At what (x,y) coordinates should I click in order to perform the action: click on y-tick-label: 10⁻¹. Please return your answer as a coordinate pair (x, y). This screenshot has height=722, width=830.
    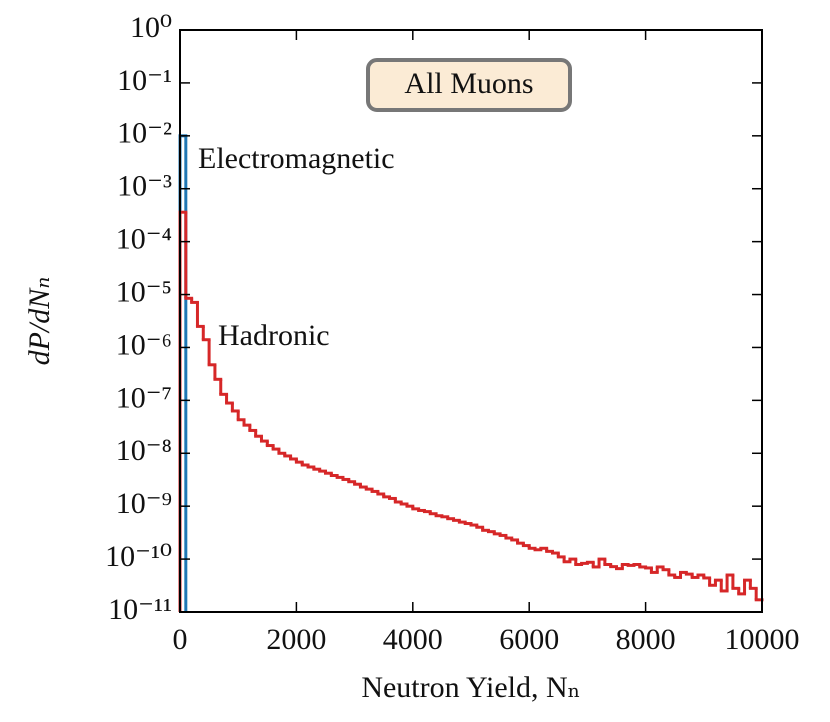
    Looking at the image, I should click on (144, 80).